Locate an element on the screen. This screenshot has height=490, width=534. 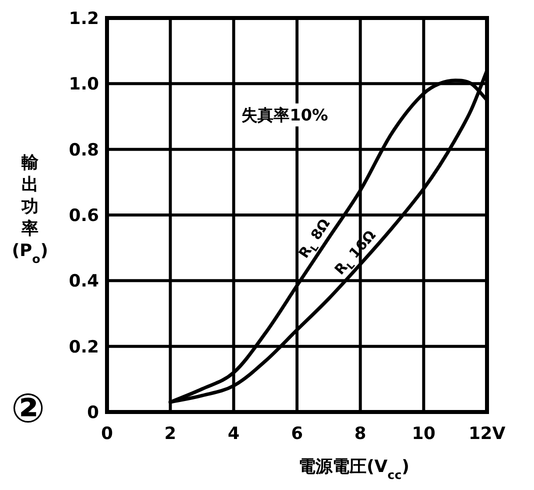
y-tick-label: 1.2 is located at coordinates (83, 19).